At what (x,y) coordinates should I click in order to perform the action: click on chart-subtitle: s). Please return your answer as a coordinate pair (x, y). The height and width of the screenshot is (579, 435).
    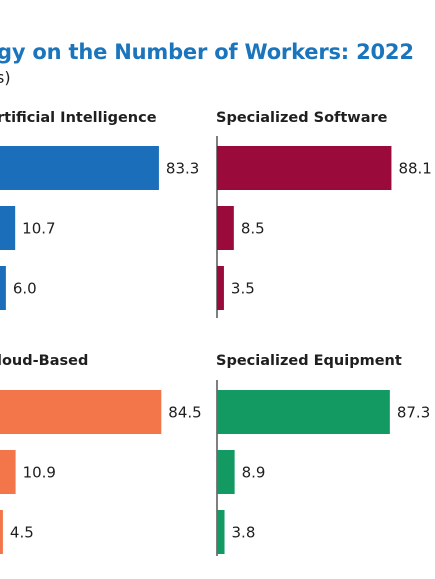
    Looking at the image, I should click on (5, 77).